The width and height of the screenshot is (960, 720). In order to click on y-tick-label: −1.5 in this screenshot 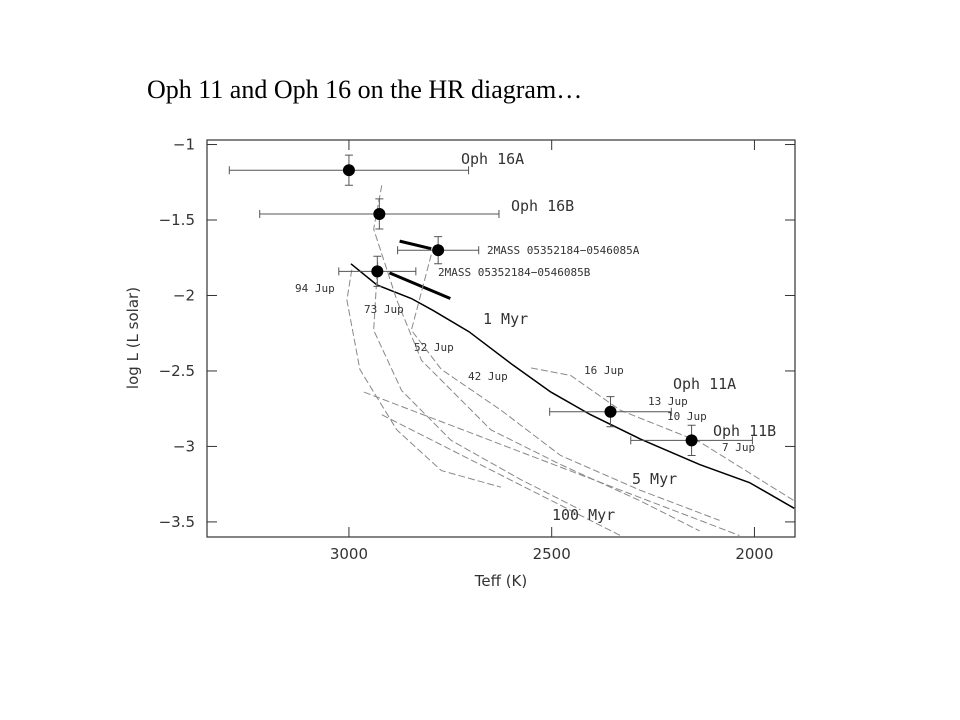, I will do `click(177, 220)`.